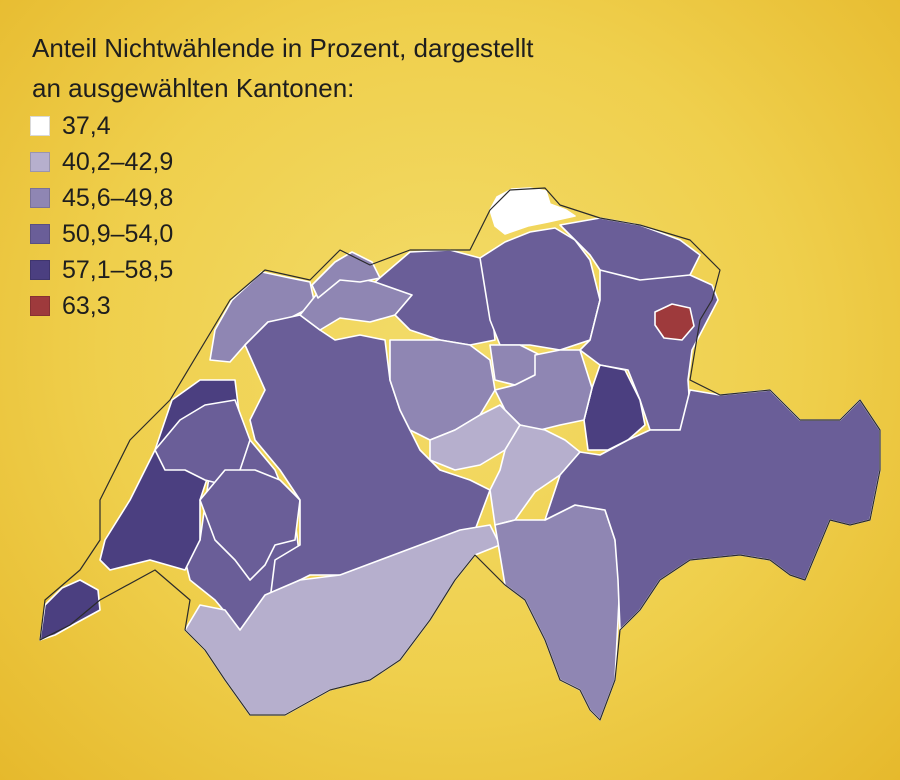 The height and width of the screenshot is (780, 900). Describe the element at coordinates (118, 197) in the screenshot. I see `legend-label: 45,6–49,8` at that location.